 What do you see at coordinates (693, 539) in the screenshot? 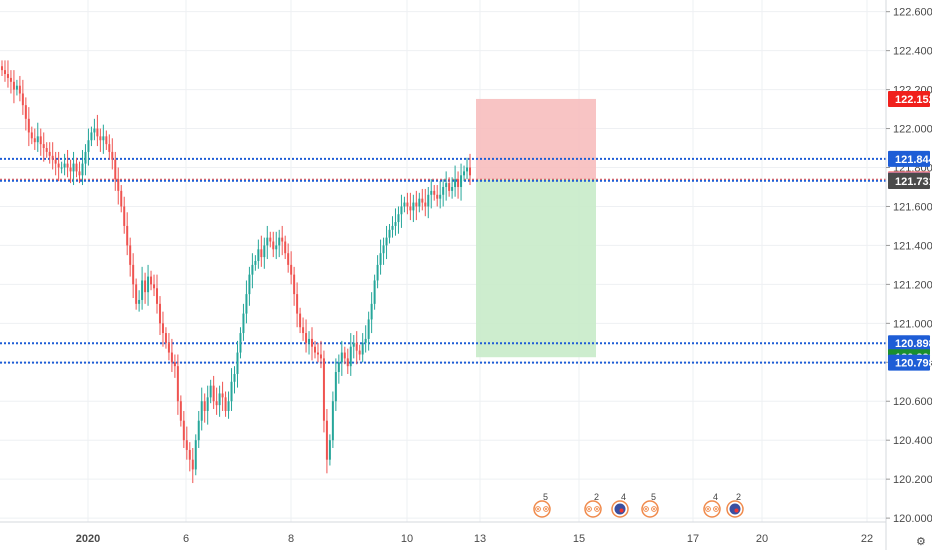
I see `x-tick-label: 17` at bounding box center [693, 539].